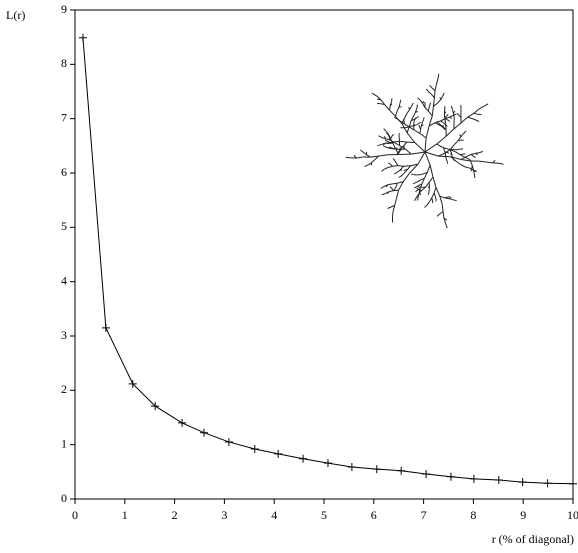  Describe the element at coordinates (274, 515) in the screenshot. I see `x-tick-label: 4` at that location.